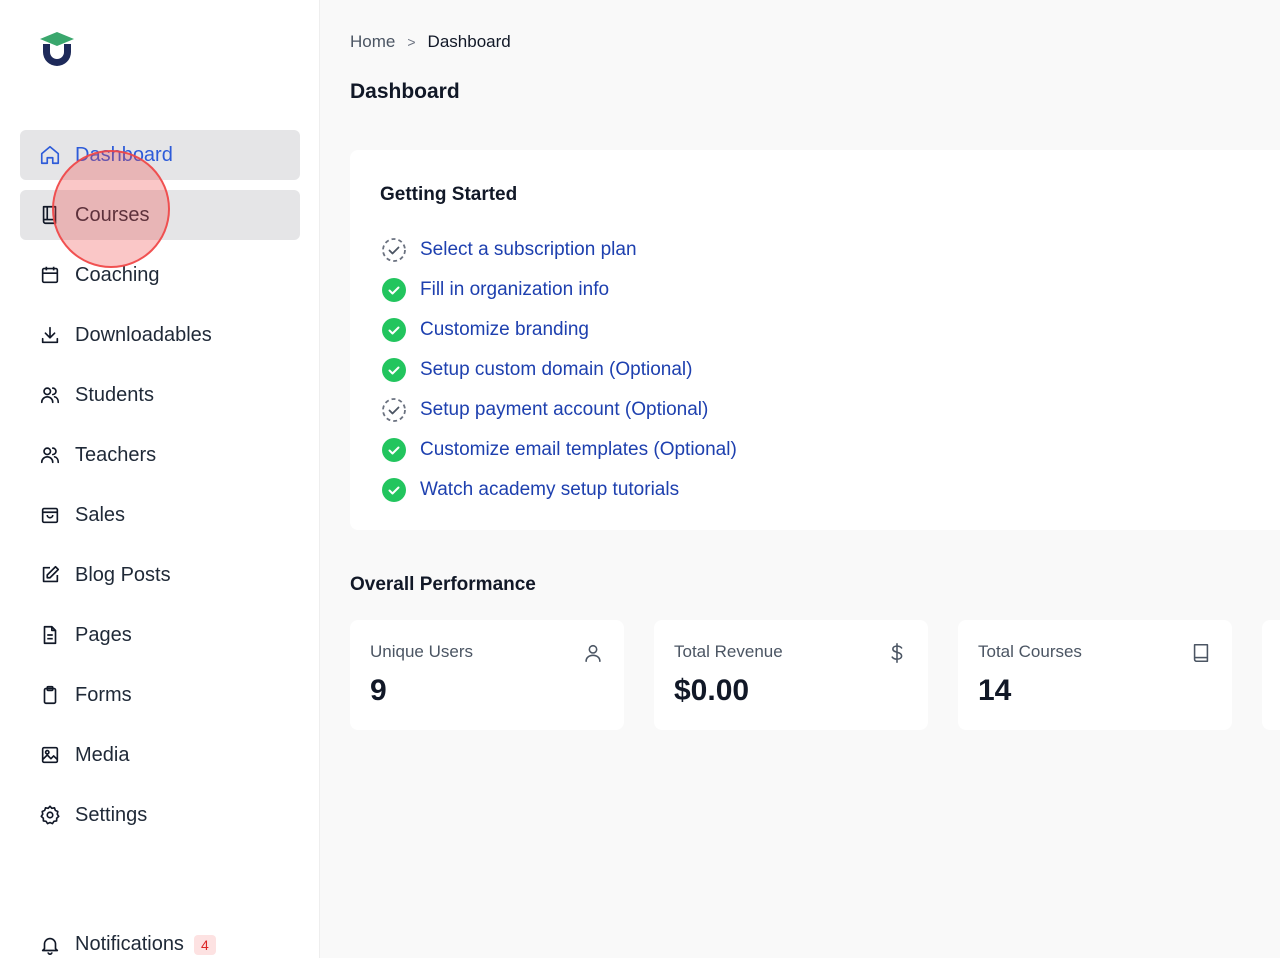  I want to click on edit-icon, so click(50, 575).